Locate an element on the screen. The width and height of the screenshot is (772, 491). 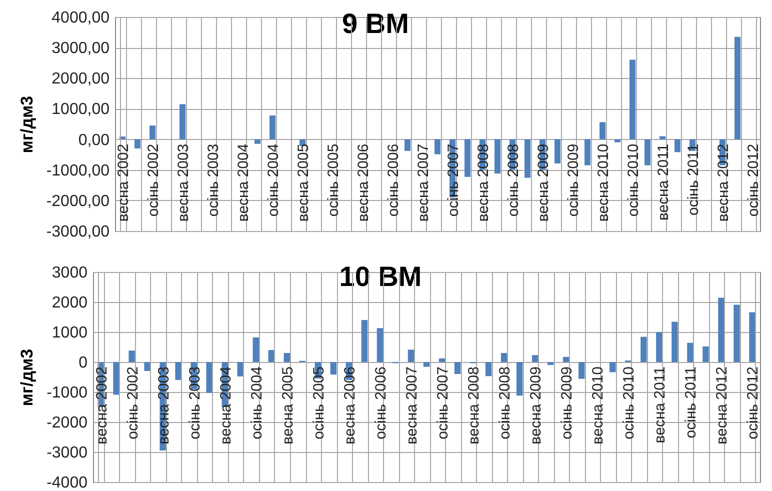
y-tick-label: 2000 is located at coordinates (70, 303).